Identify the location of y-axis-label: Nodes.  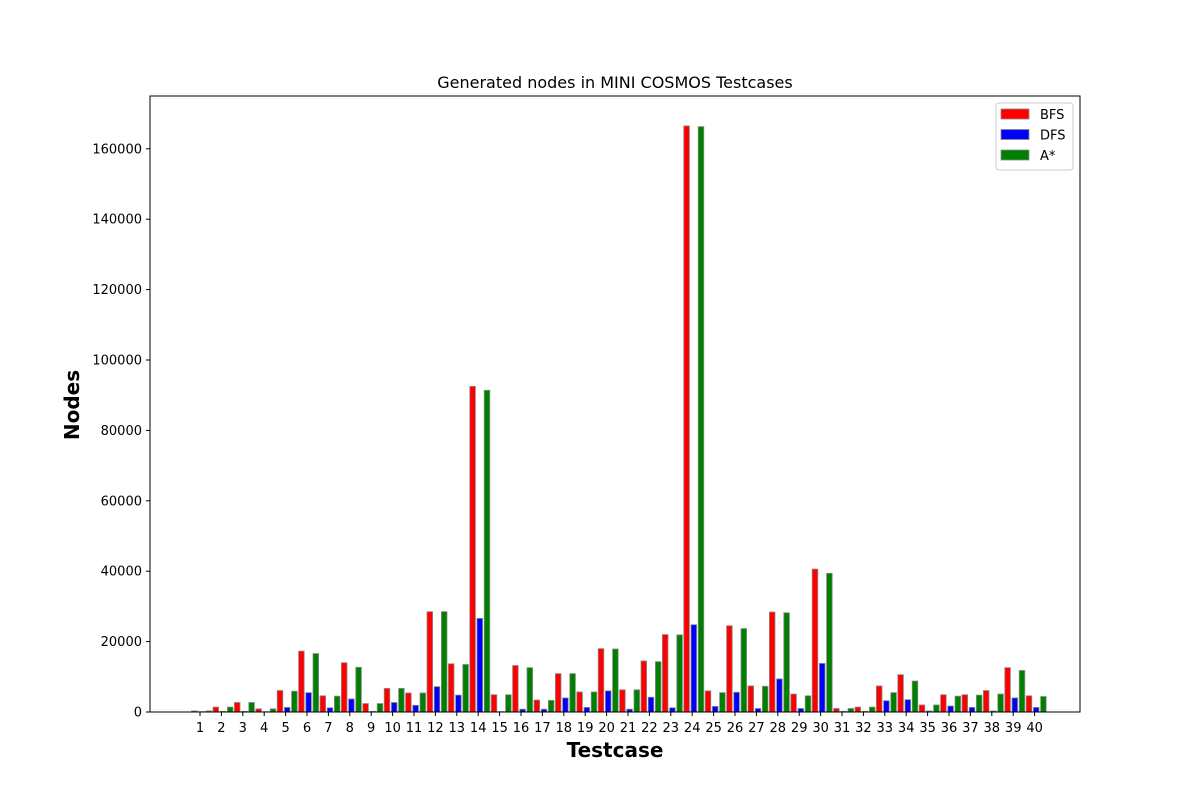
(72, 405).